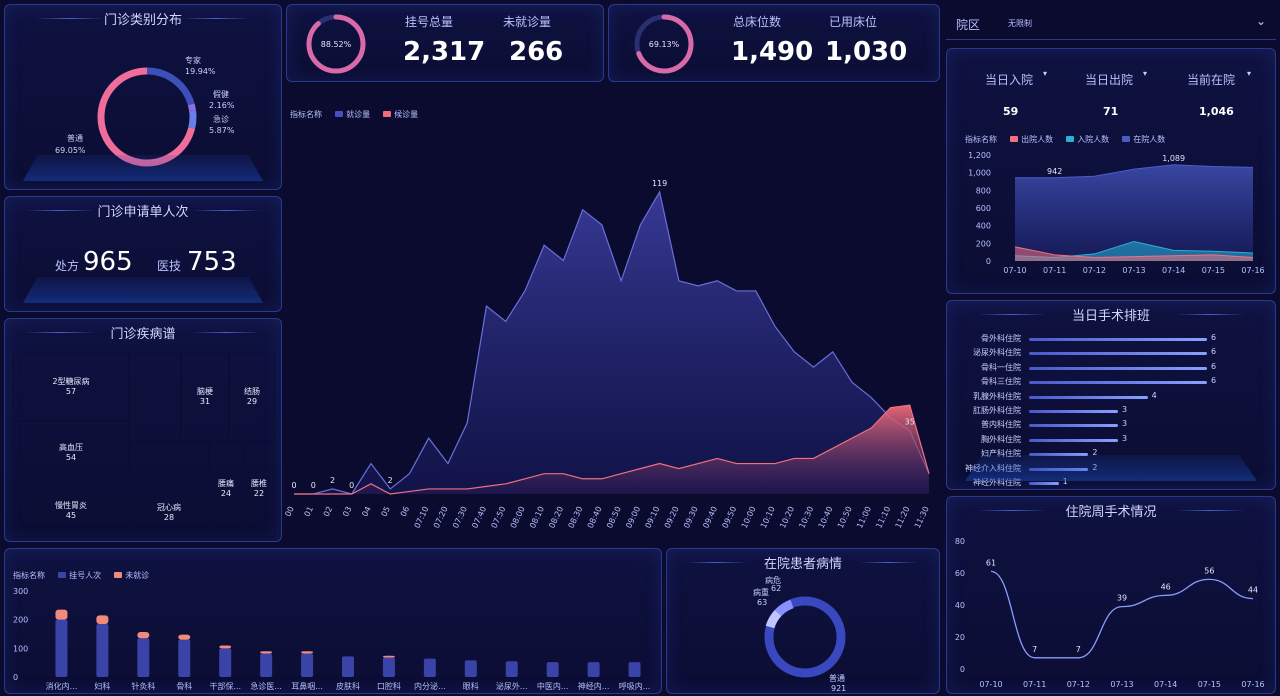  I want to click on legend-item-waiting: 候诊量, so click(400, 114).